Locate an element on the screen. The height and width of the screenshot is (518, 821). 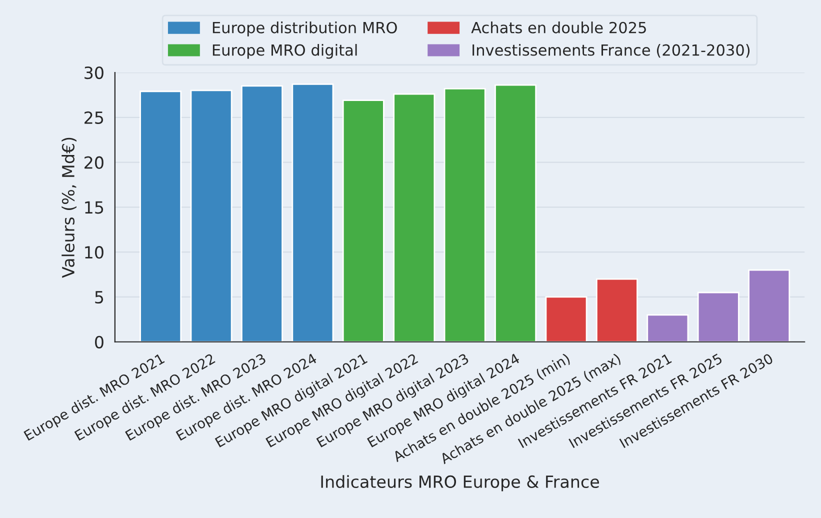
y-tick-label: 20 is located at coordinates (94, 162).